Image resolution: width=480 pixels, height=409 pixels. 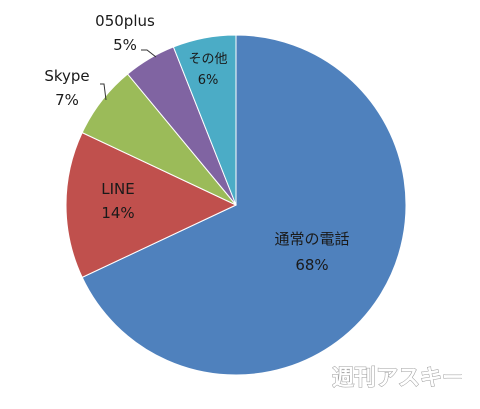 What do you see at coordinates (125, 45) in the screenshot?
I see `slice-value-3: 5%` at bounding box center [125, 45].